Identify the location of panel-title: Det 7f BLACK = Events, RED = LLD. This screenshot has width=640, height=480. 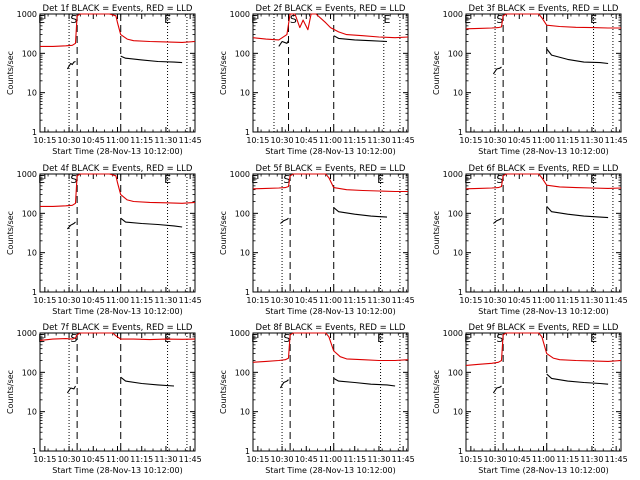
(118, 328).